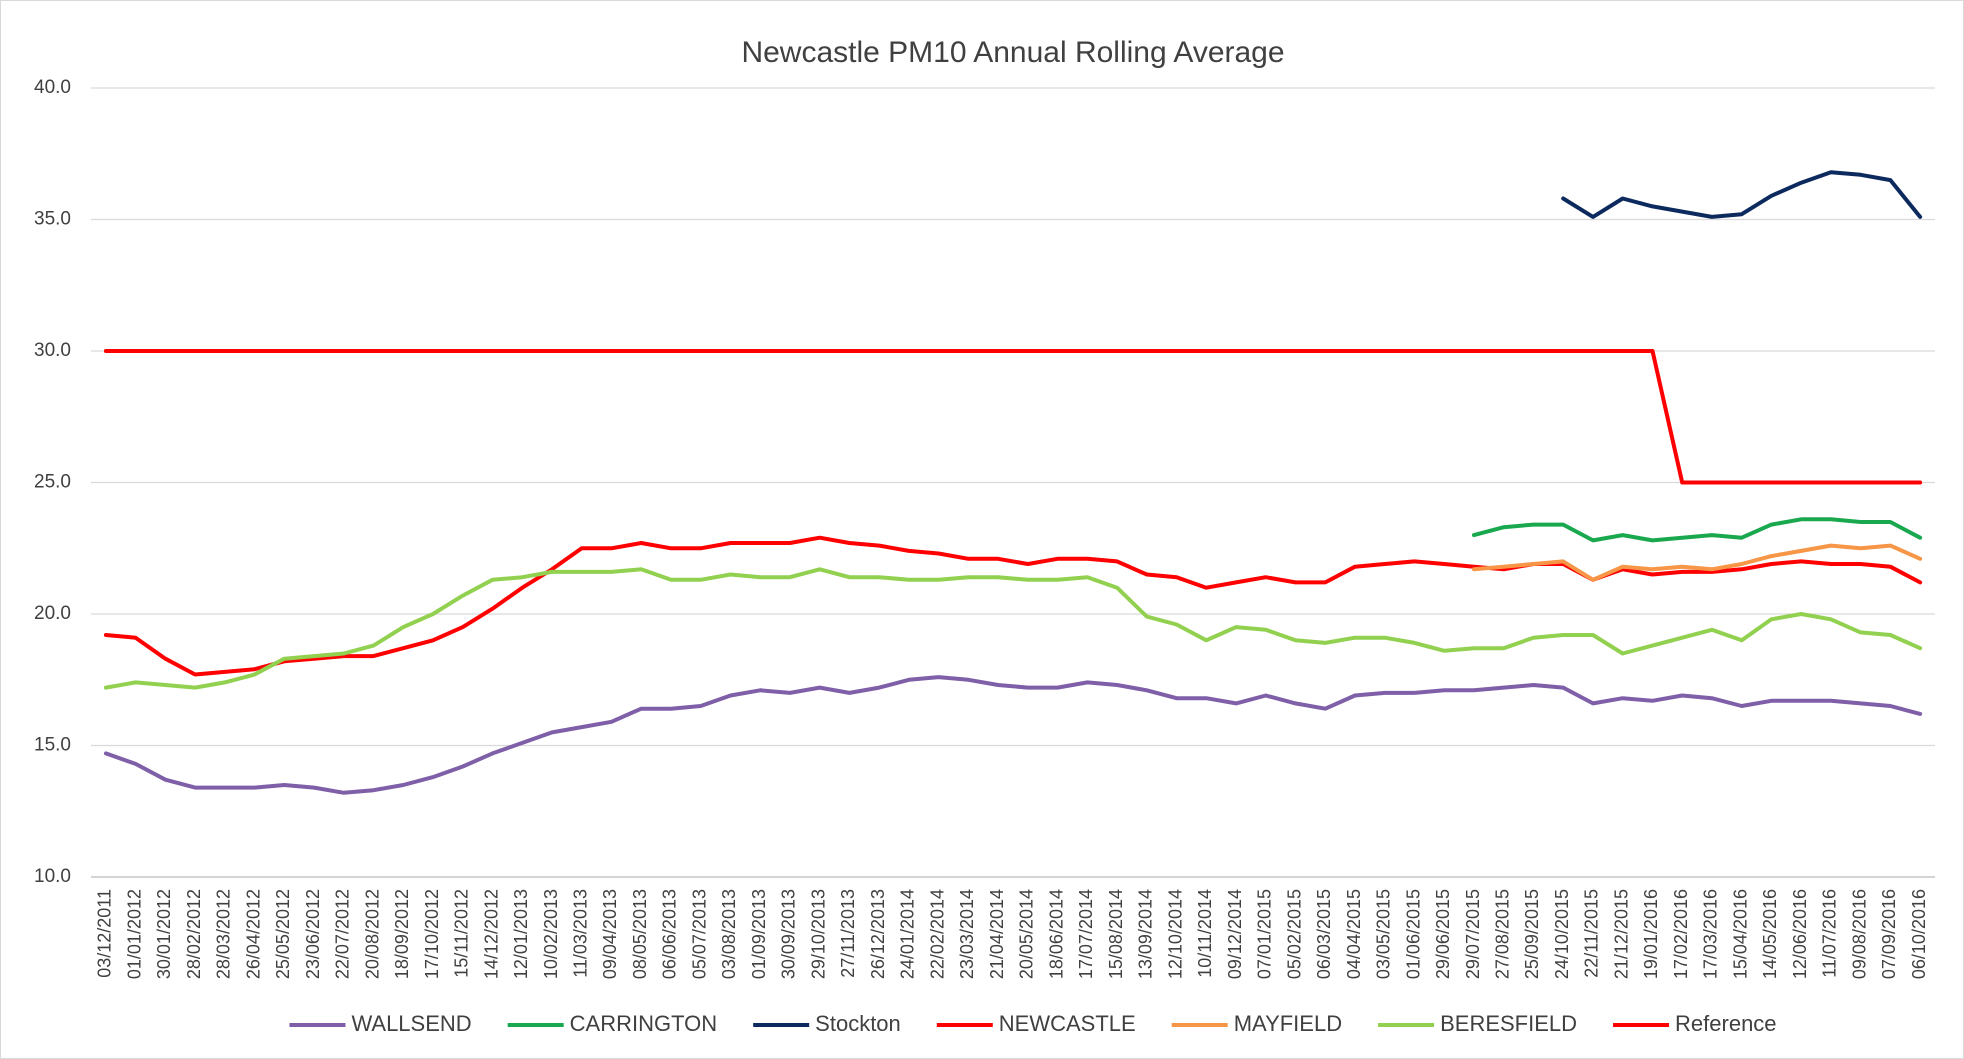 This screenshot has height=1059, width=1964. I want to click on legend-label: CARRINGTON, so click(644, 1023).